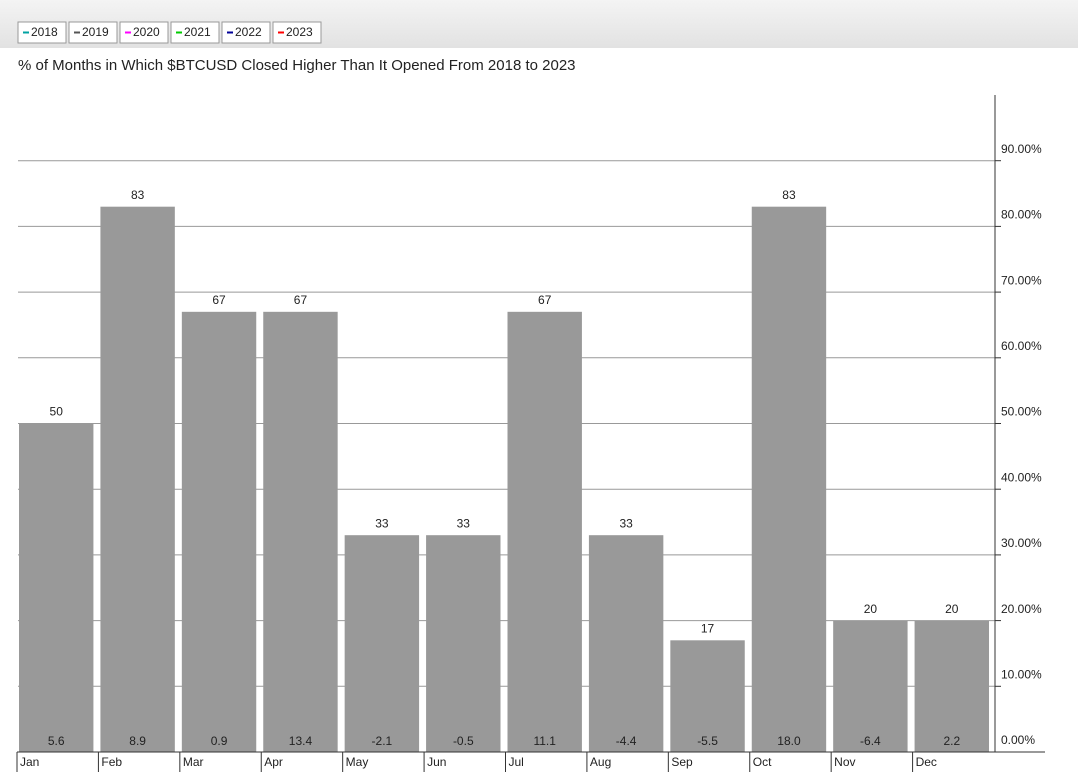 Image resolution: width=1078 pixels, height=772 pixels. I want to click on x-tick-label: Jan, so click(29, 762).